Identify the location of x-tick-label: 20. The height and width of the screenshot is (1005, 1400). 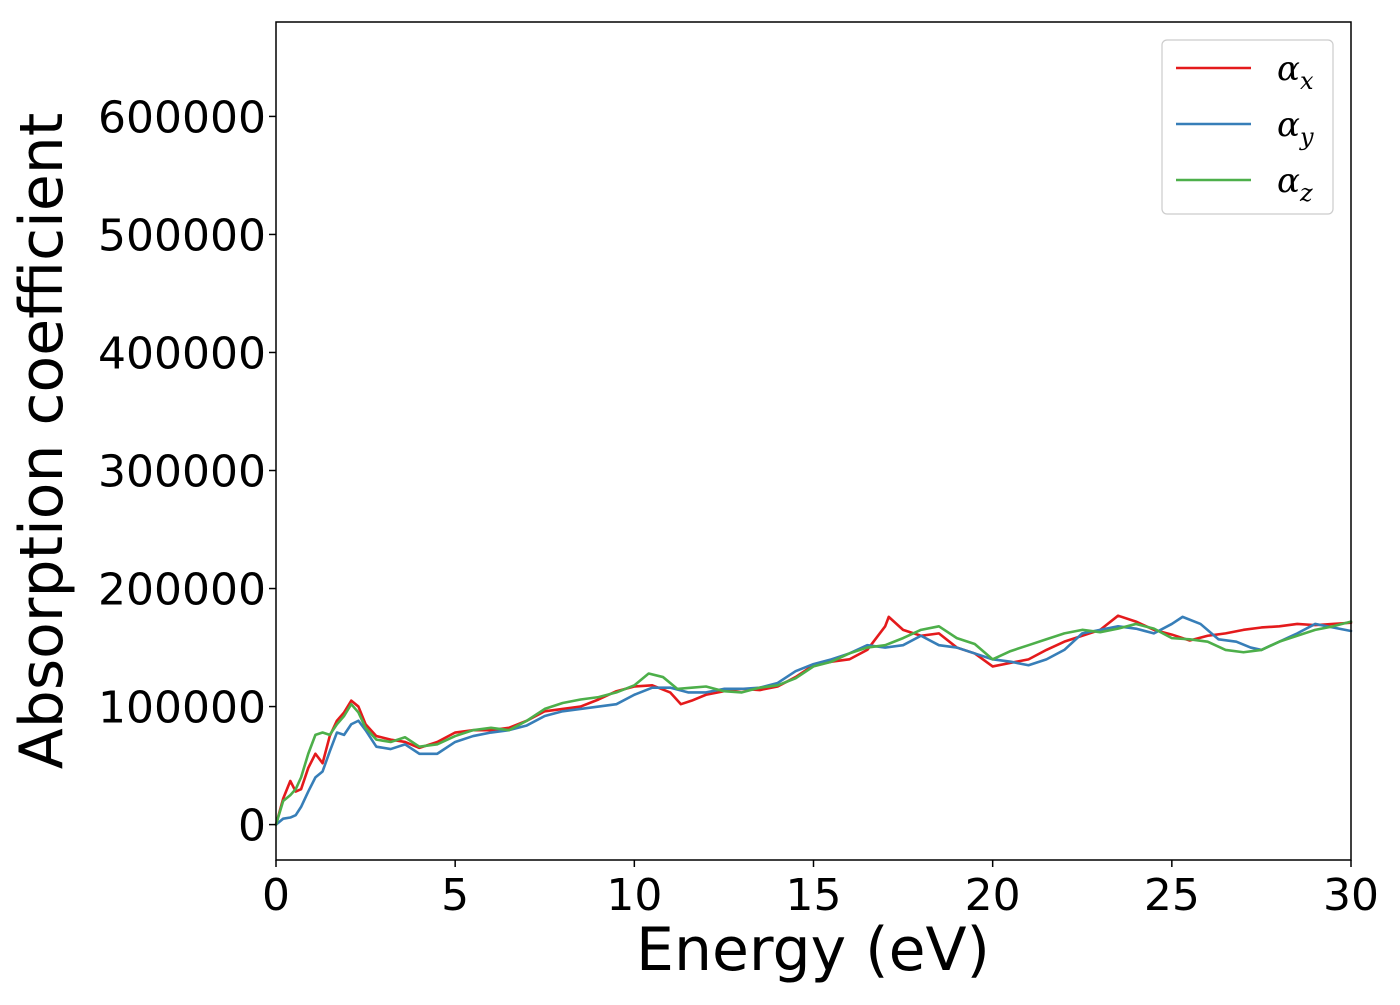
(993, 895).